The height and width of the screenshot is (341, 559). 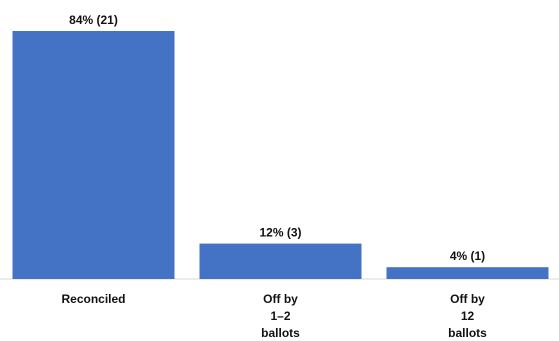 I want to click on category-label-2-line-1: Off by, so click(x=280, y=299).